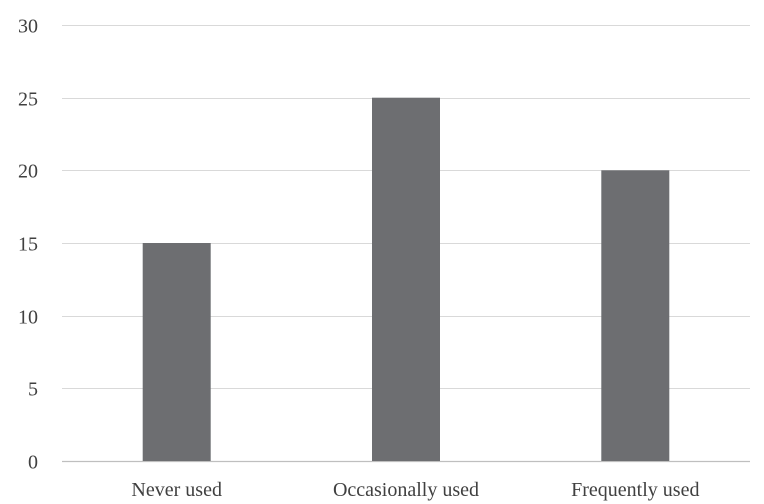  Describe the element at coordinates (635, 316) in the screenshot. I see `bar-frequently-used` at that location.